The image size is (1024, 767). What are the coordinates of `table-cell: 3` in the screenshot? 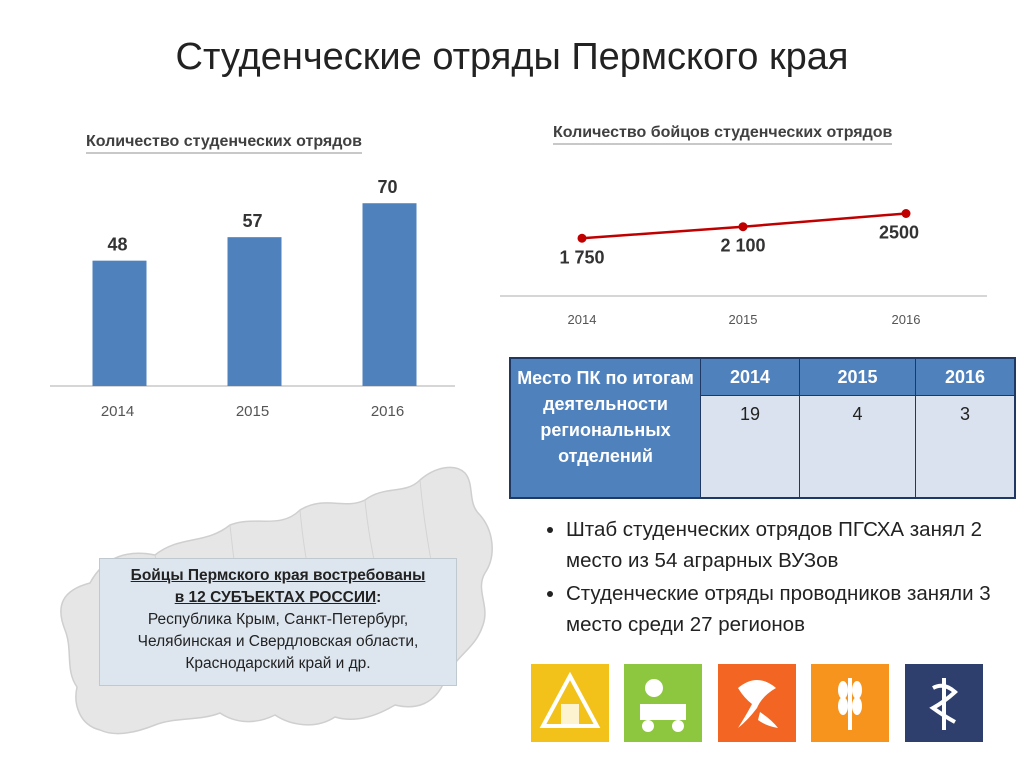 It's located at (965, 447).